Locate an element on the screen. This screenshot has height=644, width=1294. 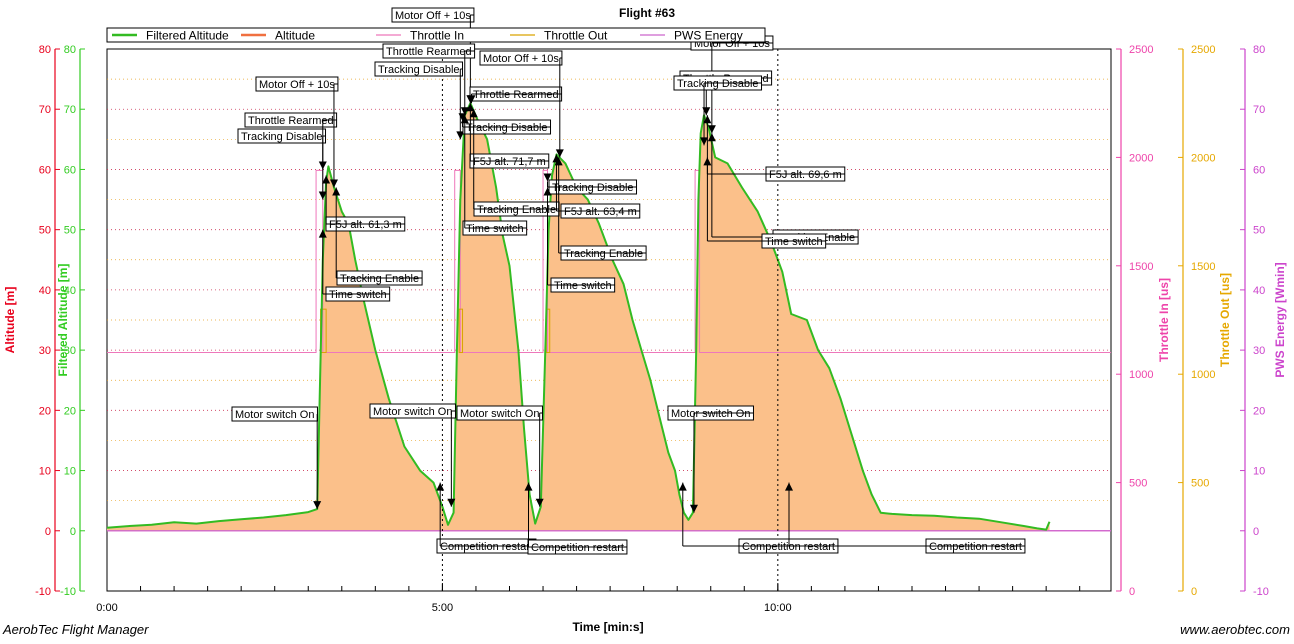
axis-tick-label-alt: 10 is located at coordinates (45, 472).